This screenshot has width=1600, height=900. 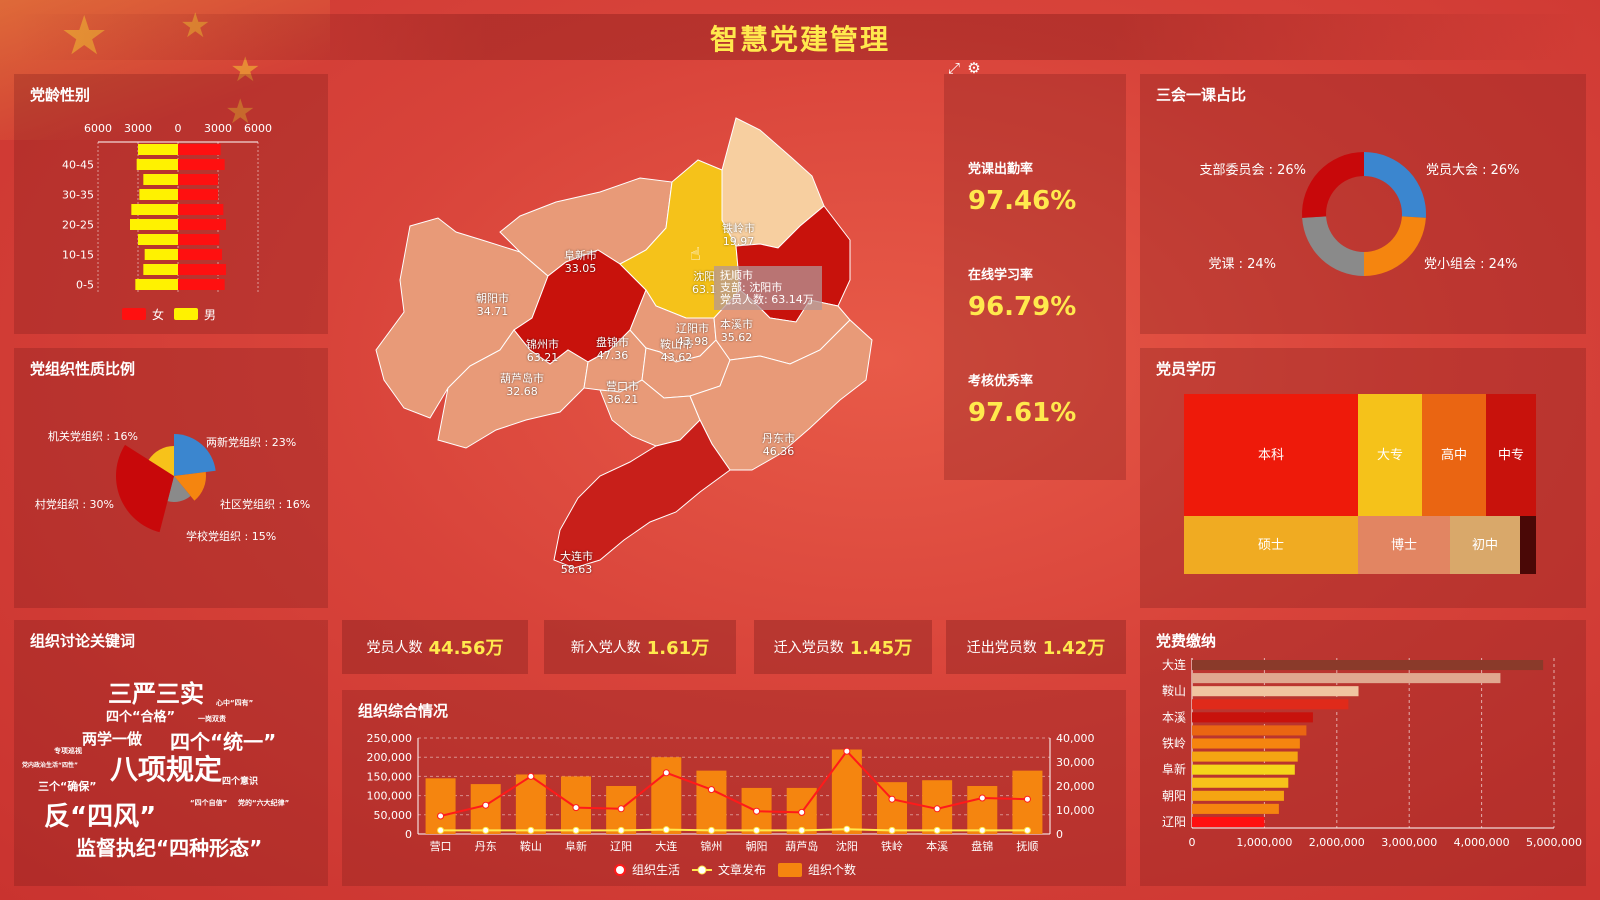 I want to click on legend-label: 女, so click(x=158, y=314).